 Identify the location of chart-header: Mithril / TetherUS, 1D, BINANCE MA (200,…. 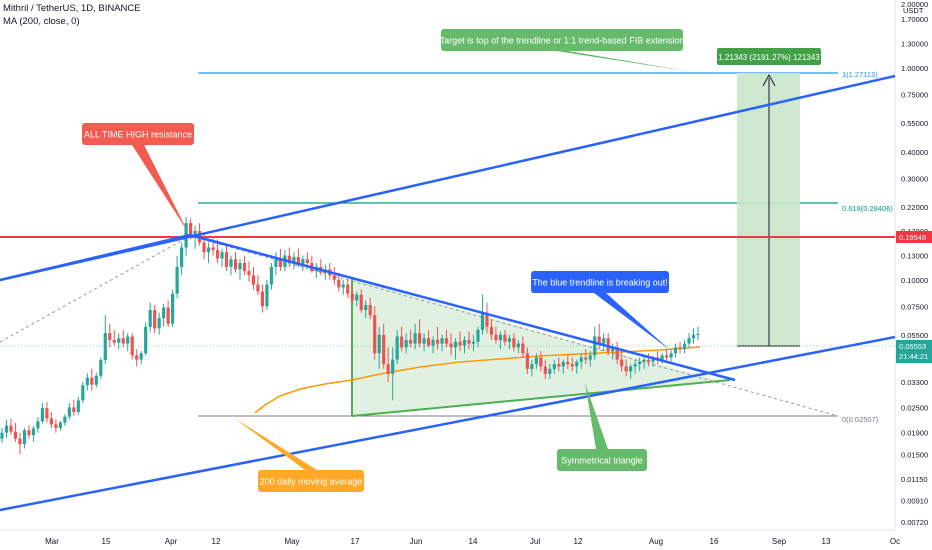
(72, 15).